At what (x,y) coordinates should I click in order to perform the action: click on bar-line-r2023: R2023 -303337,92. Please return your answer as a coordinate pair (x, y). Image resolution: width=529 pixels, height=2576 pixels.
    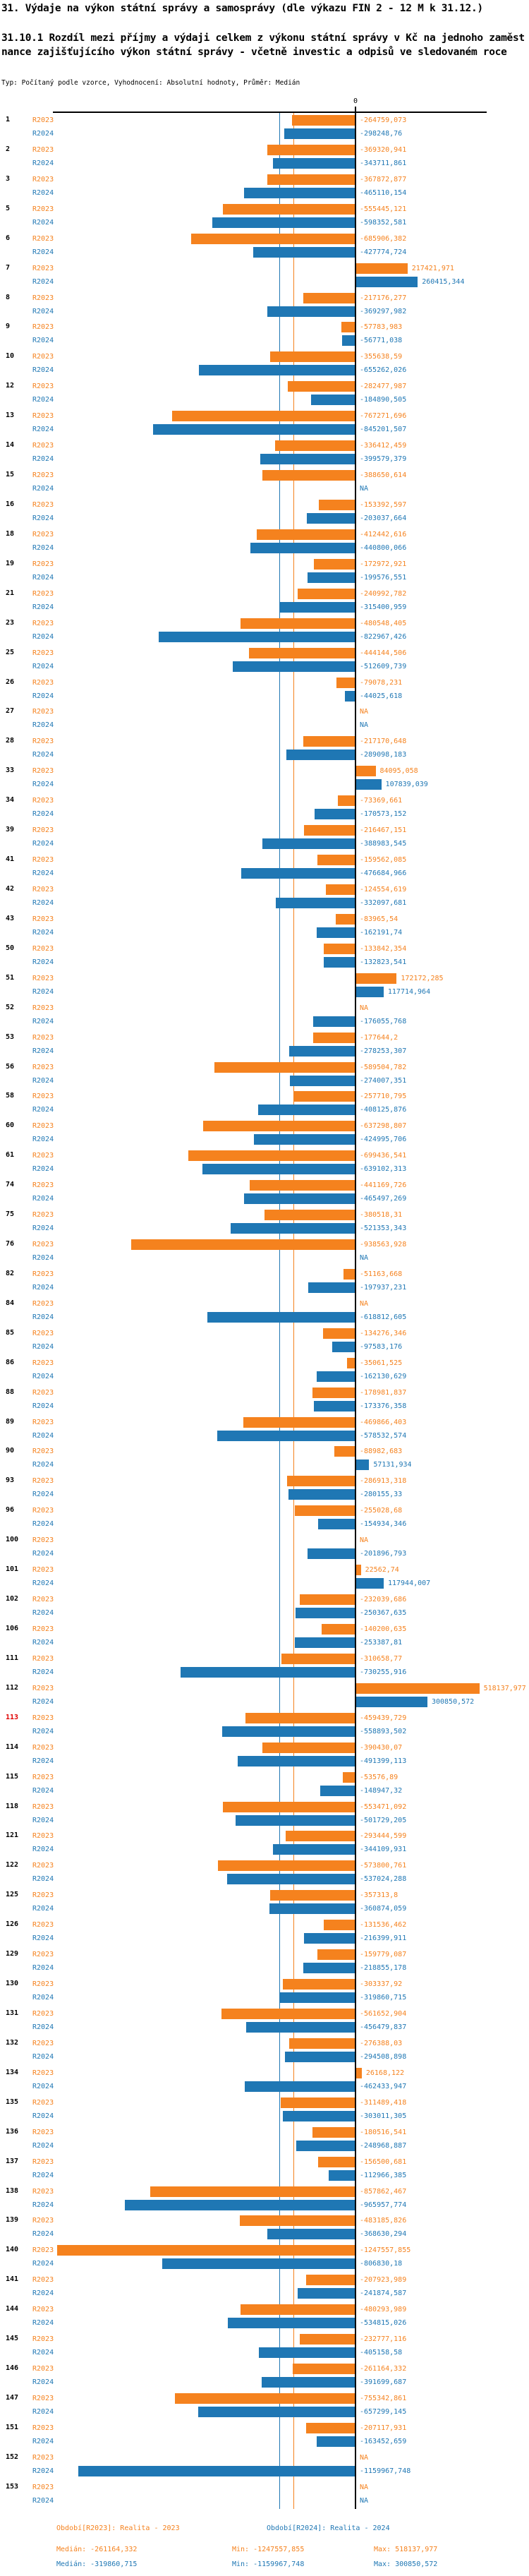
    Looking at the image, I should click on (264, 1984).